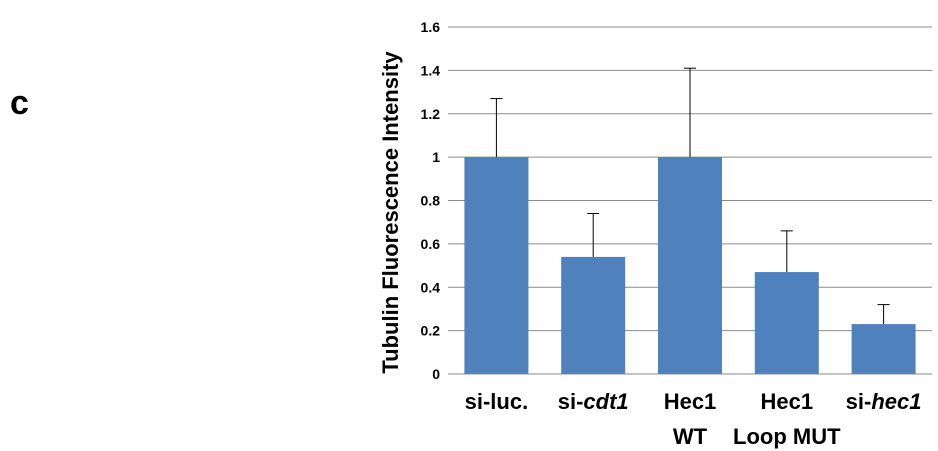 The image size is (938, 451). Describe the element at coordinates (431, 331) in the screenshot. I see `y-tick-label: 0.2` at that location.